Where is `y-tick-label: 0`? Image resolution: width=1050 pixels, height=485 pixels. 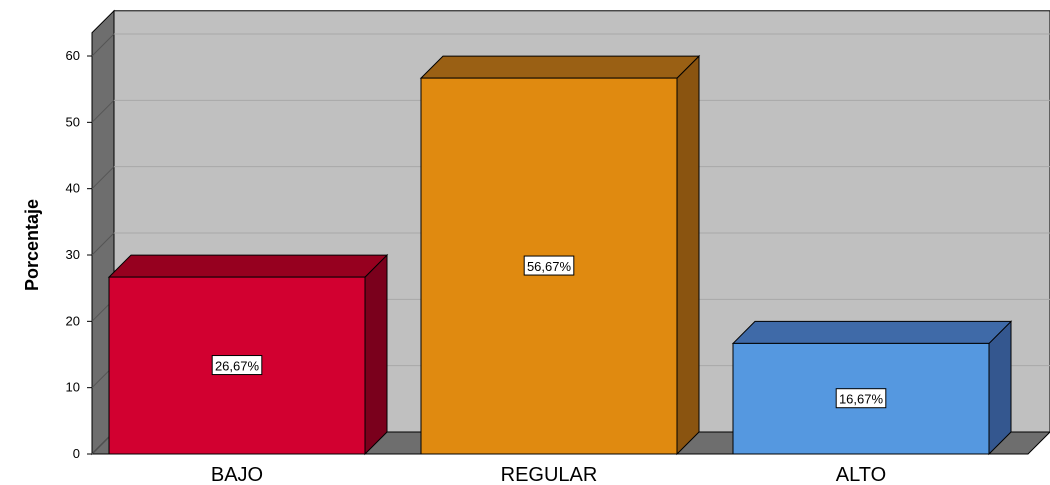 y-tick-label: 0 is located at coordinates (76, 453).